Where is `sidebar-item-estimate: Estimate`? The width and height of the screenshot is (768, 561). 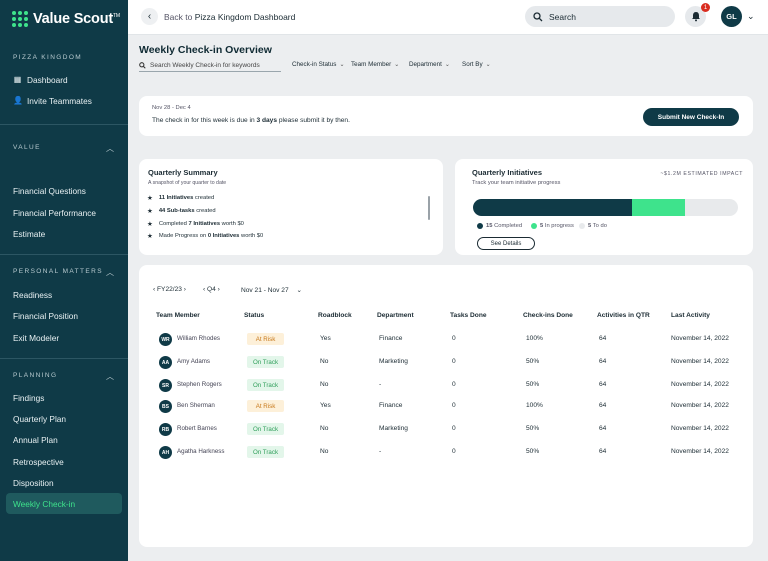
sidebar-item-estimate: Estimate is located at coordinates (64, 233).